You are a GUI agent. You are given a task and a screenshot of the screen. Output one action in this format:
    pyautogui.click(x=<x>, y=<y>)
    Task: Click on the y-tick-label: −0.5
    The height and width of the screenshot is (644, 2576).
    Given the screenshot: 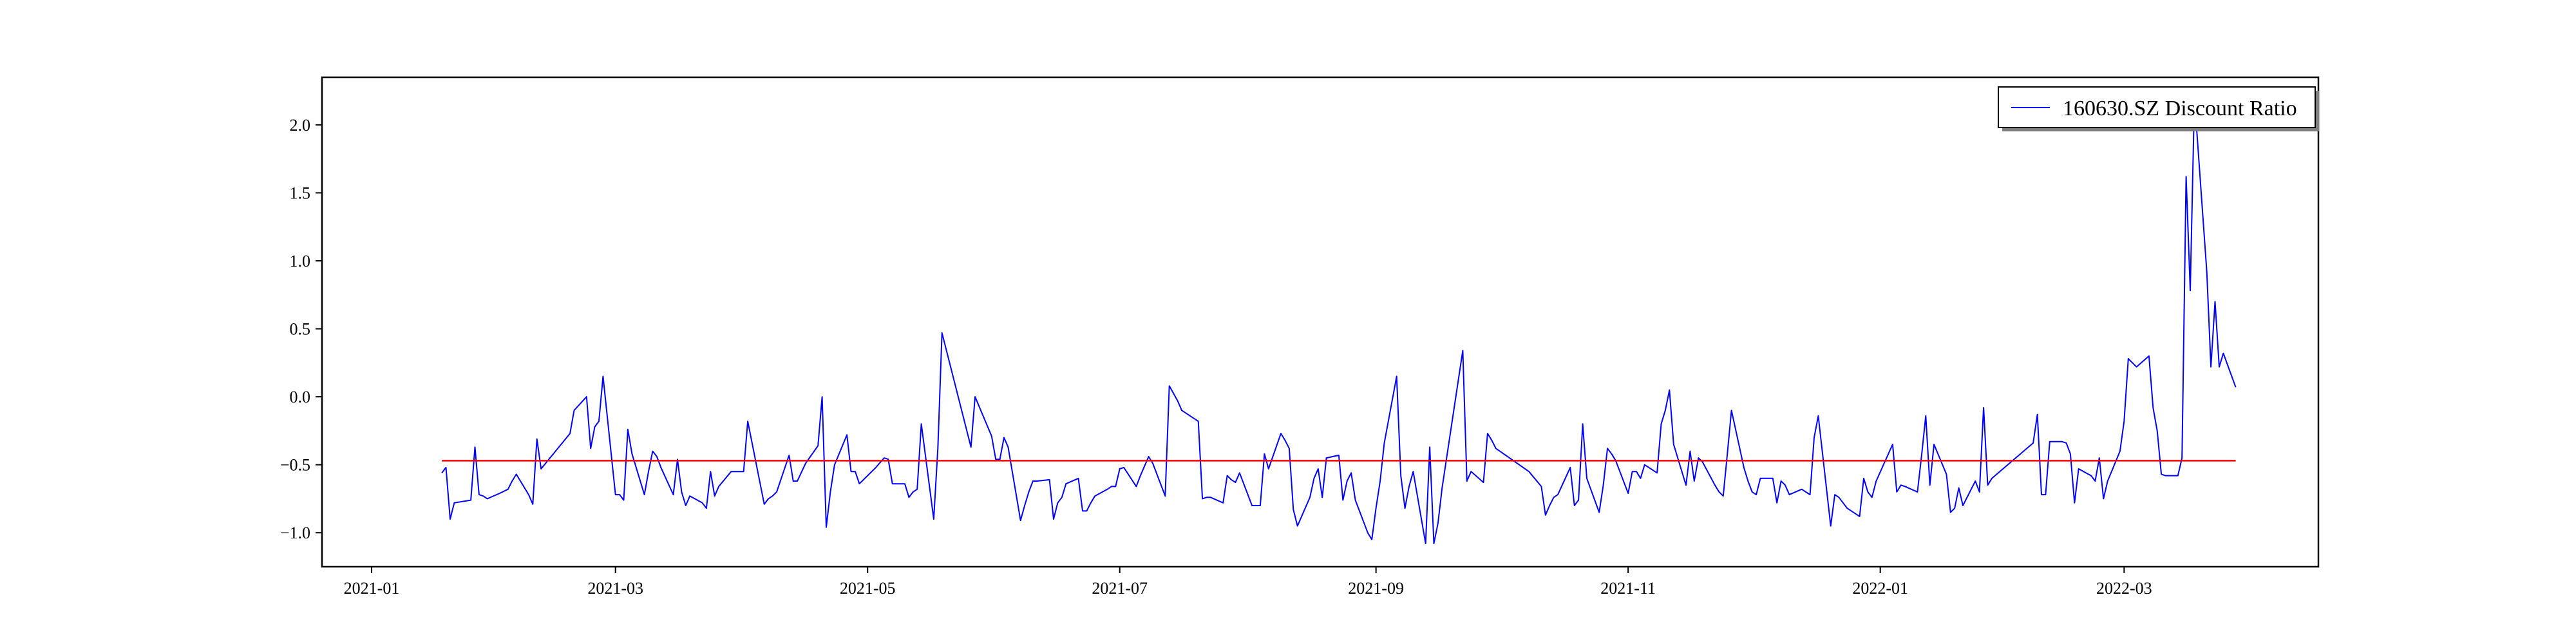 What is the action you would take?
    pyautogui.click(x=295, y=465)
    